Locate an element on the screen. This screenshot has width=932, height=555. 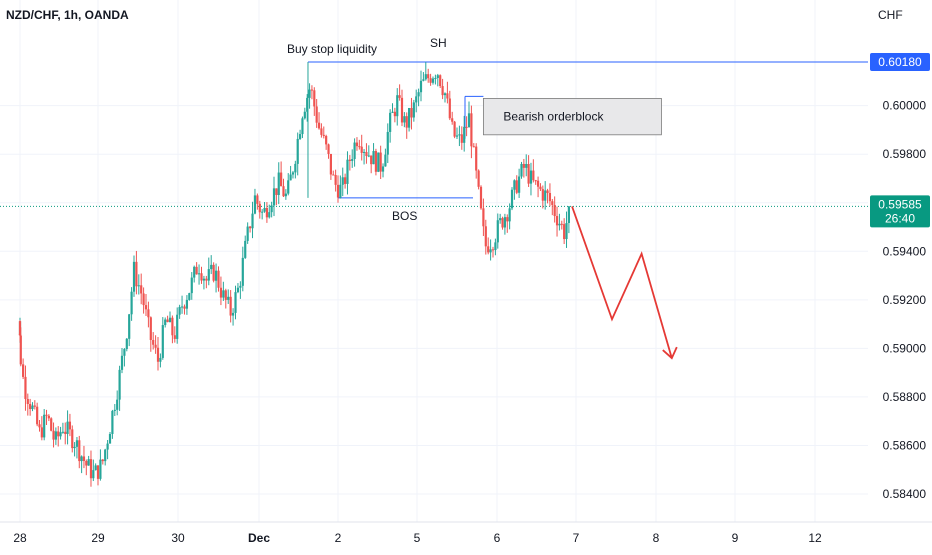
projection-path is located at coordinates (622, 282).